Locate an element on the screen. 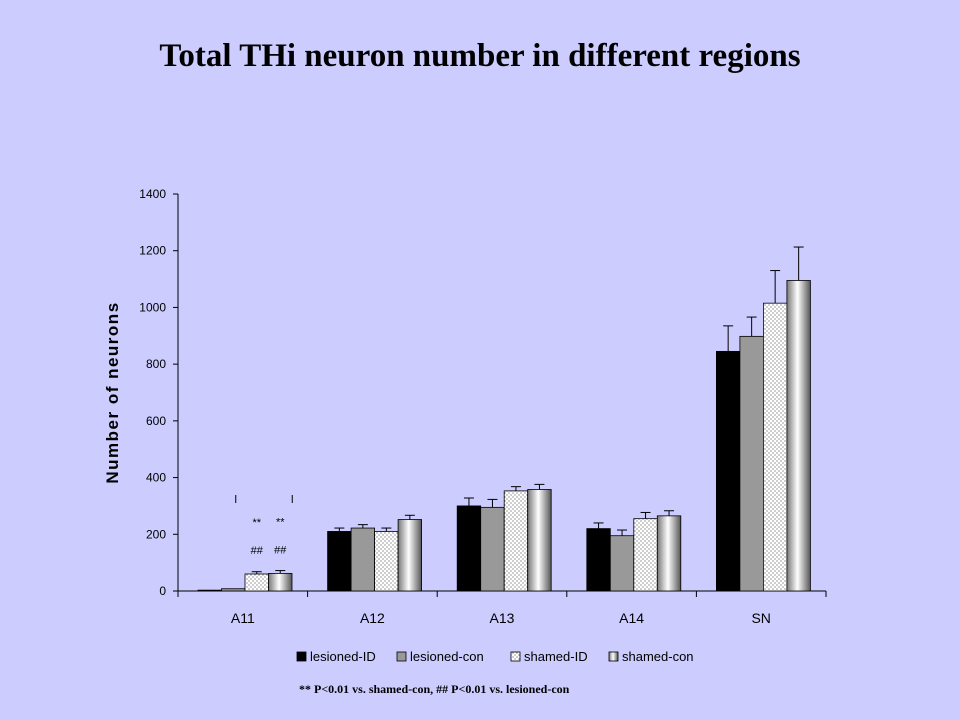  legend-label: lesioned-con is located at coordinates (447, 656).